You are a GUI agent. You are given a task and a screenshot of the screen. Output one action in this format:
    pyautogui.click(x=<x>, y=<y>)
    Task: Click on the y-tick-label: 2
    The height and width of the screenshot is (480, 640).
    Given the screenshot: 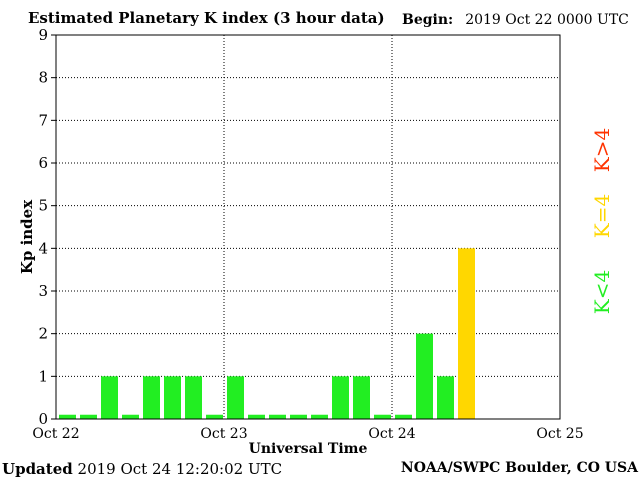 What is the action you would take?
    pyautogui.click(x=43, y=334)
    